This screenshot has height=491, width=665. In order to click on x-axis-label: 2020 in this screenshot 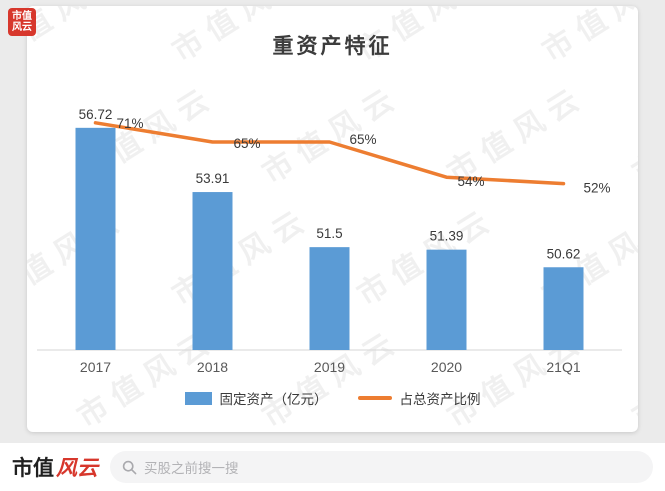, I will do `click(446, 367)`.